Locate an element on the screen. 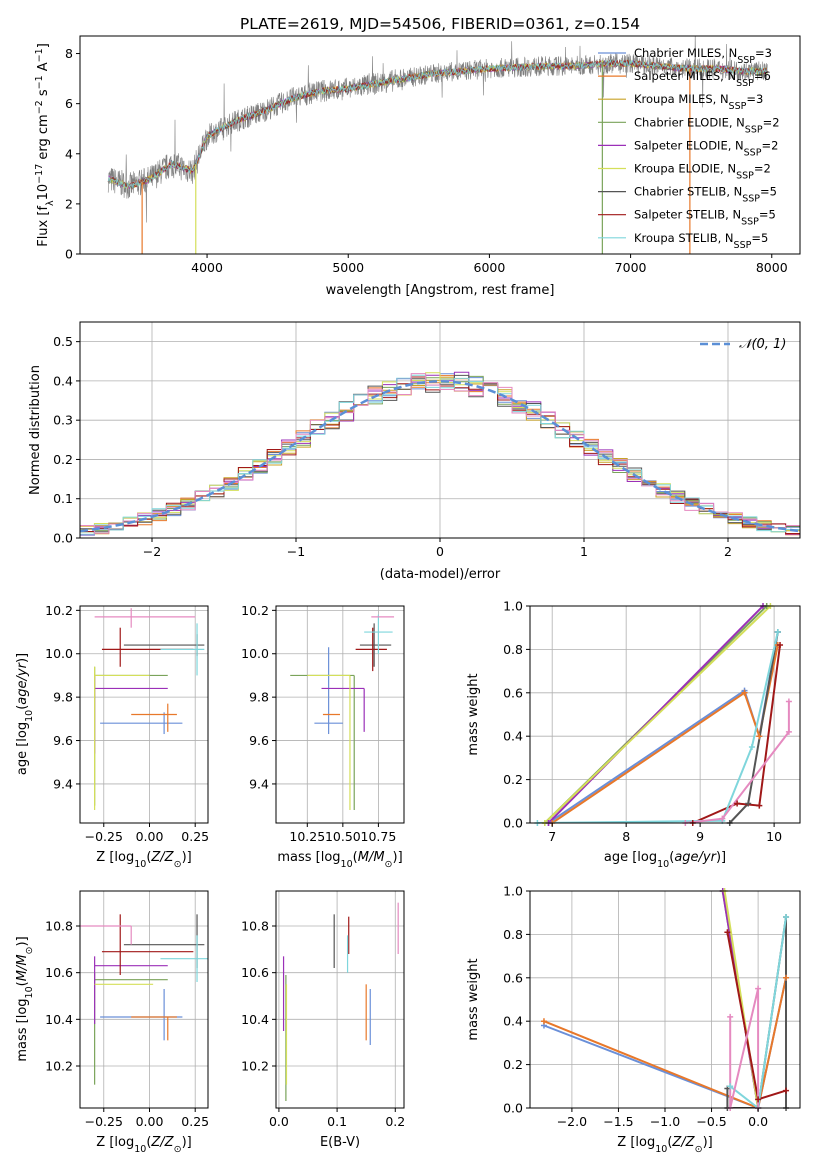 This screenshot has width=819, height=1170. legend-label: Salpeter STELIB, NSSP=5 is located at coordinates (705, 218).